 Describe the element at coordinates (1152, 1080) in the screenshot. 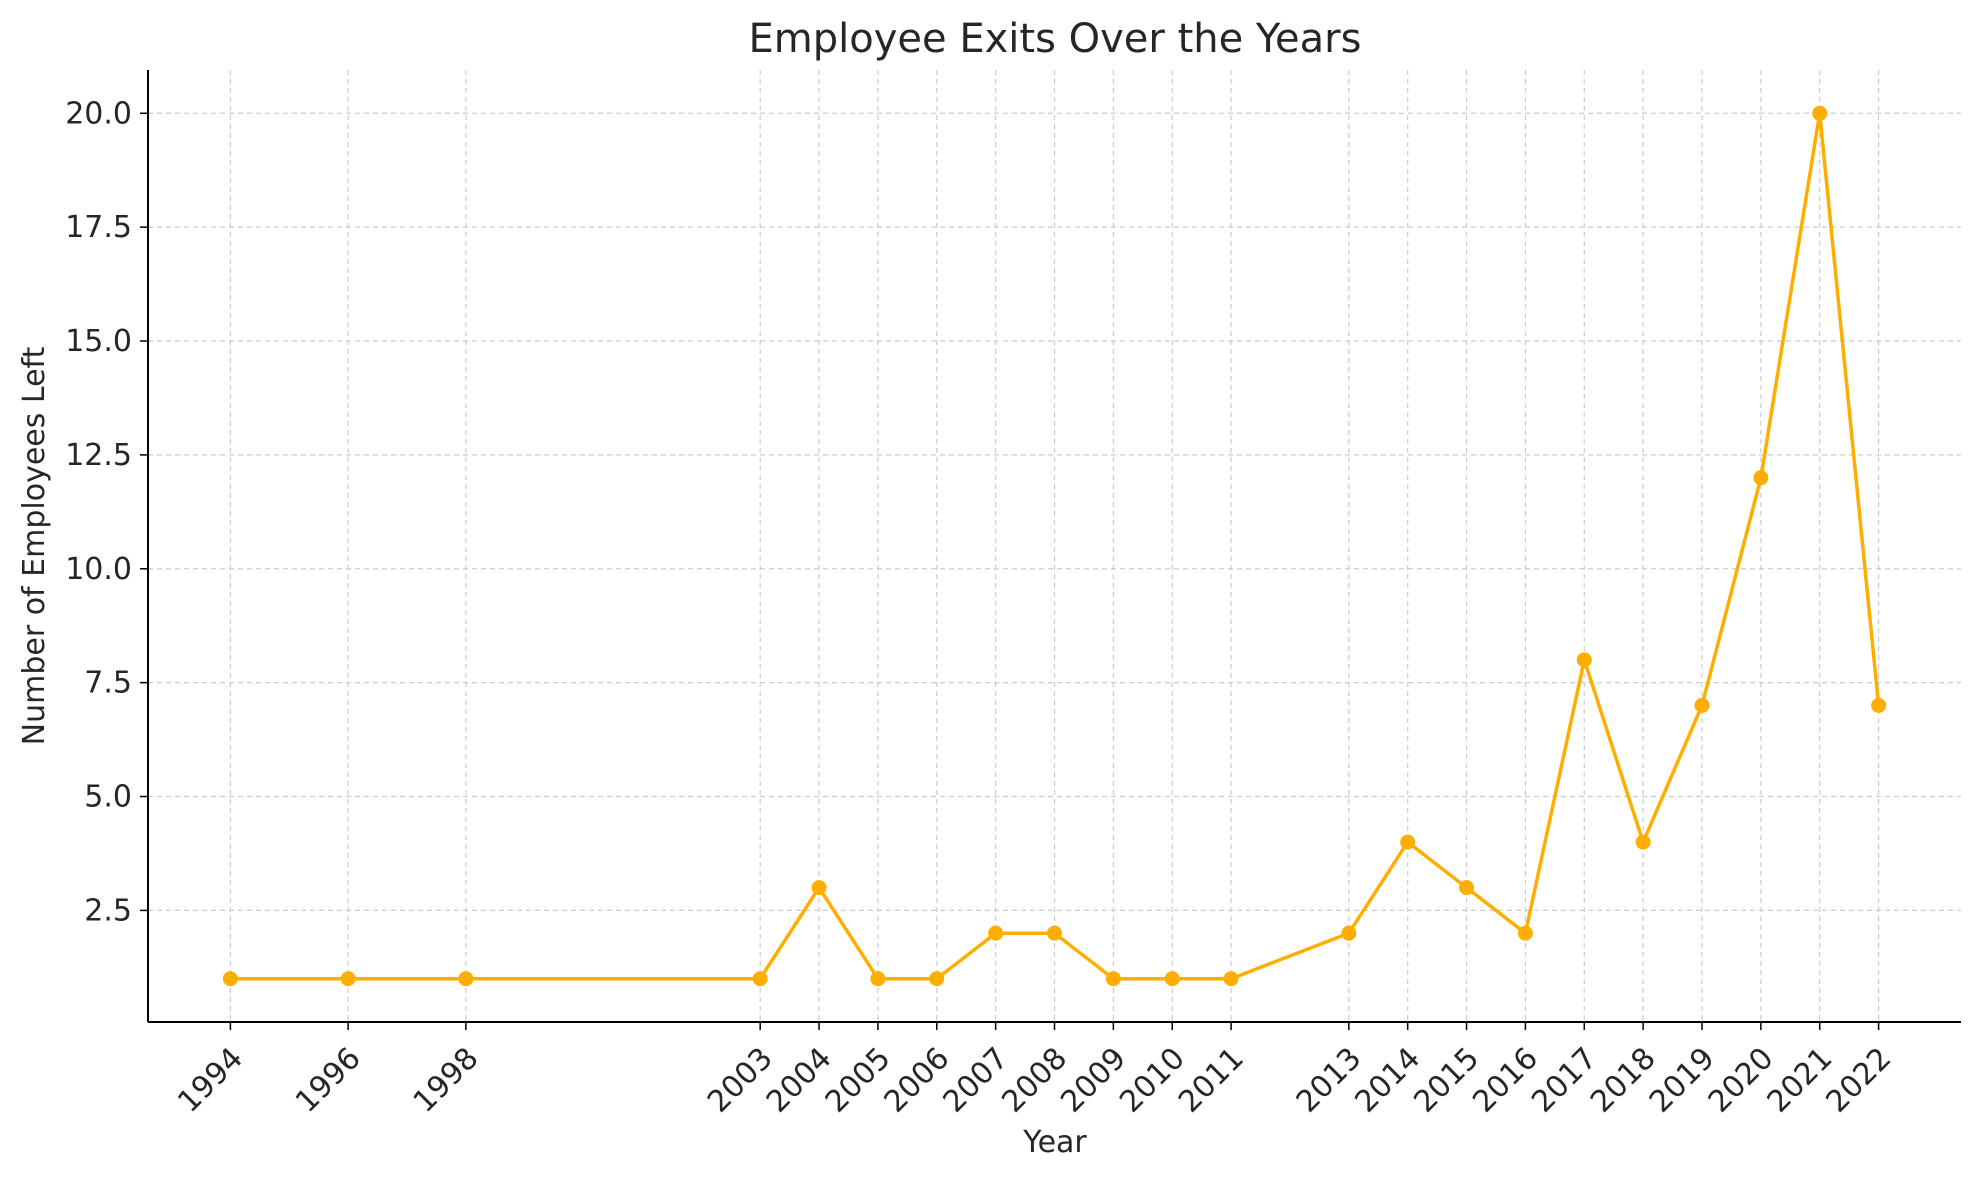

I see `x-tick-label: 2010` at that location.